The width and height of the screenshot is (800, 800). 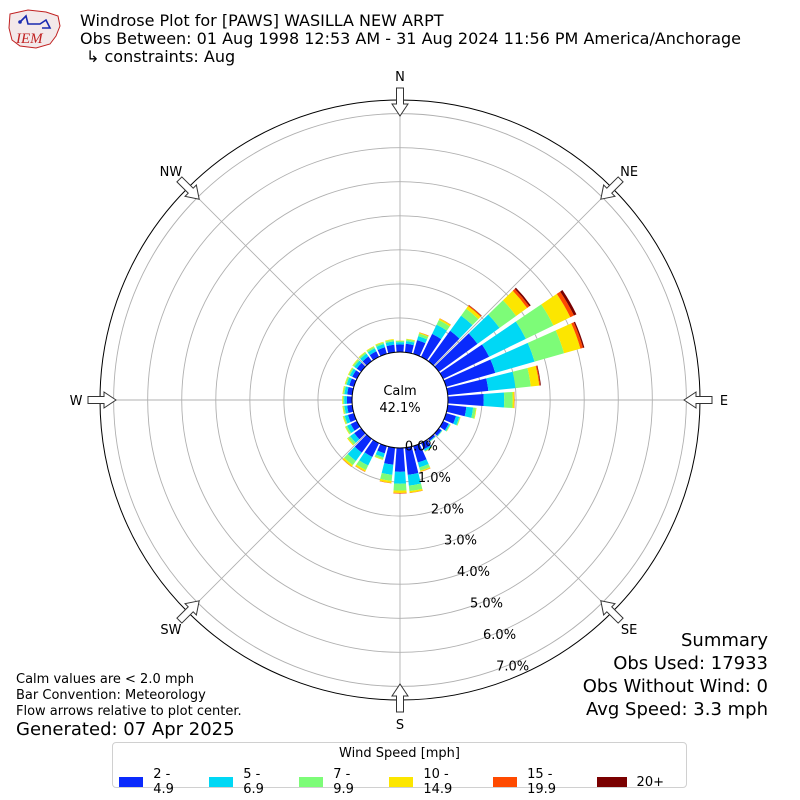 I want to click on note-calm: Calm values are < 2.0 mph, so click(x=105, y=679).